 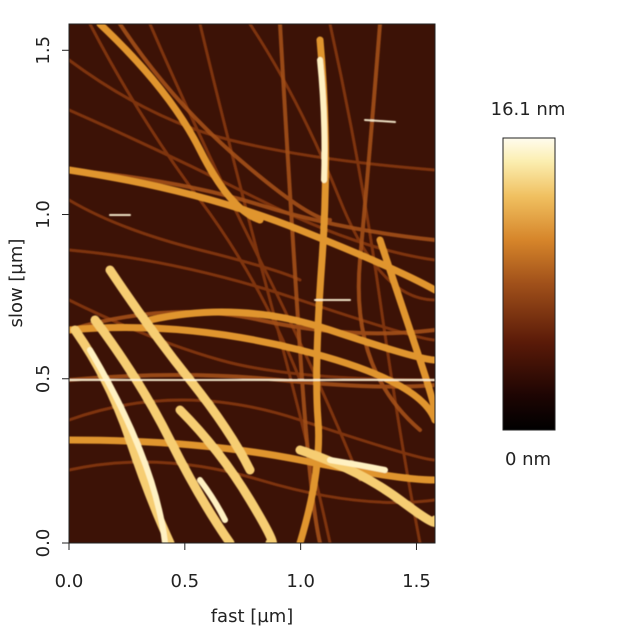 What do you see at coordinates (43, 543) in the screenshot?
I see `y-tick-label: 0.0` at bounding box center [43, 543].